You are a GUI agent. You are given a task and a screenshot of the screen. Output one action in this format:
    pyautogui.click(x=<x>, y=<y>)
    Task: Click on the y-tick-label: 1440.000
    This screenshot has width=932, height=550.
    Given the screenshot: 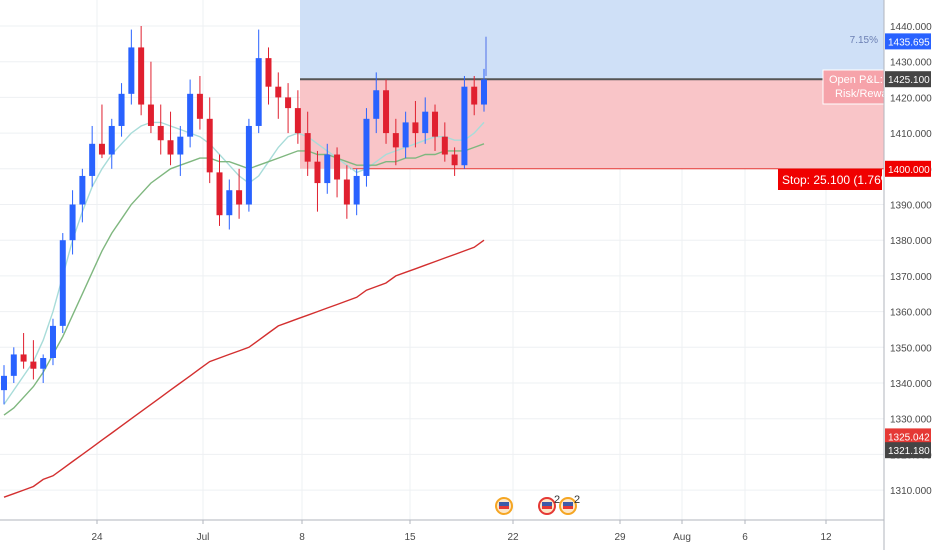 What is the action you would take?
    pyautogui.click(x=911, y=27)
    